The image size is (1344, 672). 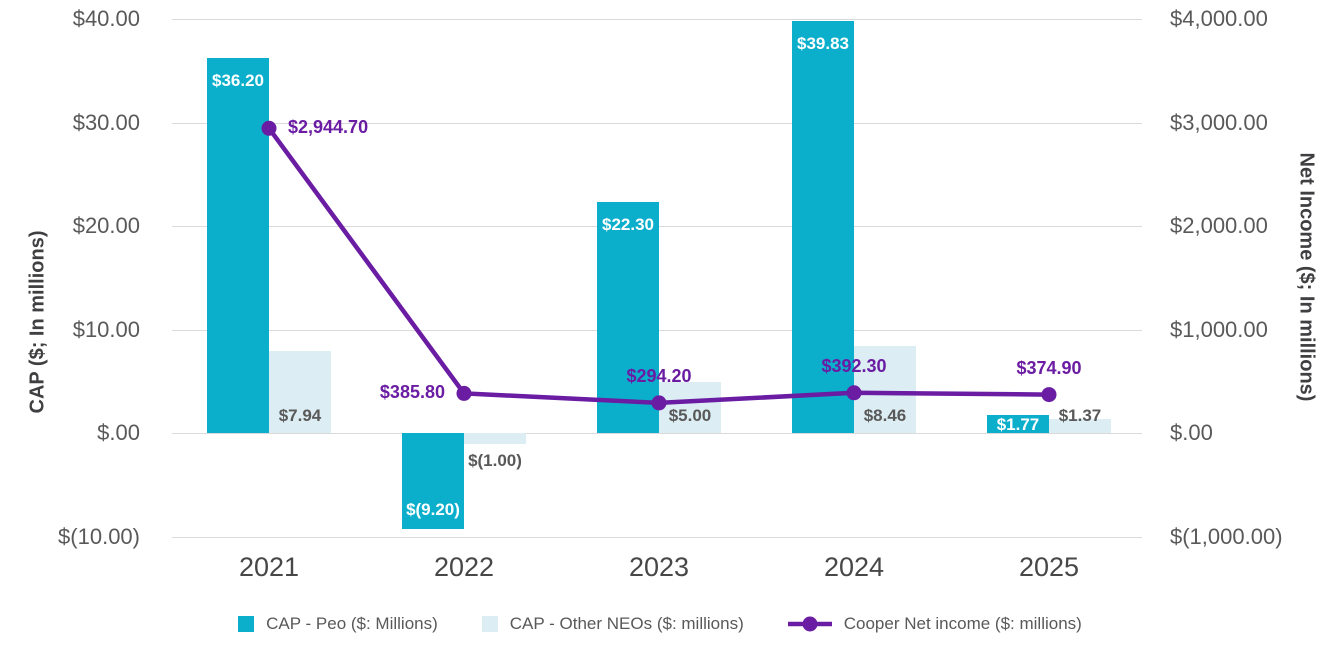 What do you see at coordinates (106, 18) in the screenshot?
I see `left-axis-tick-label: $40.00` at bounding box center [106, 18].